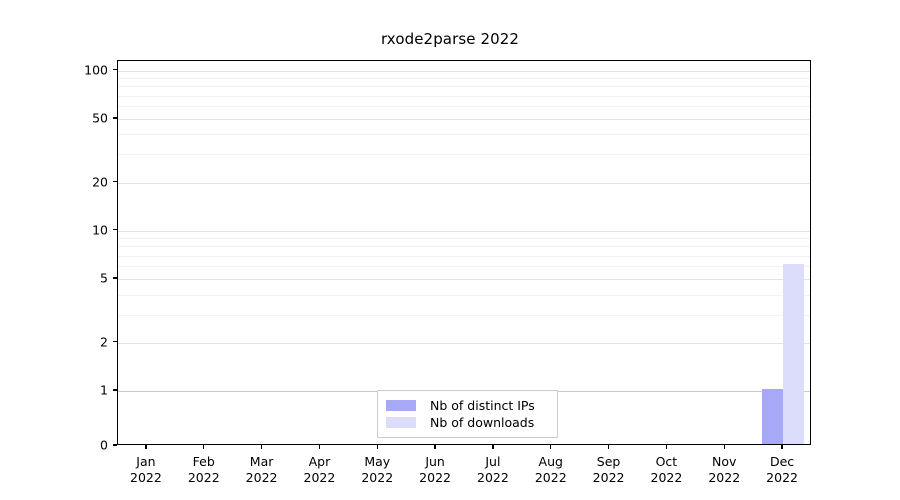  I want to click on x-axis-tick-label: Dec 2022, so click(782, 470).